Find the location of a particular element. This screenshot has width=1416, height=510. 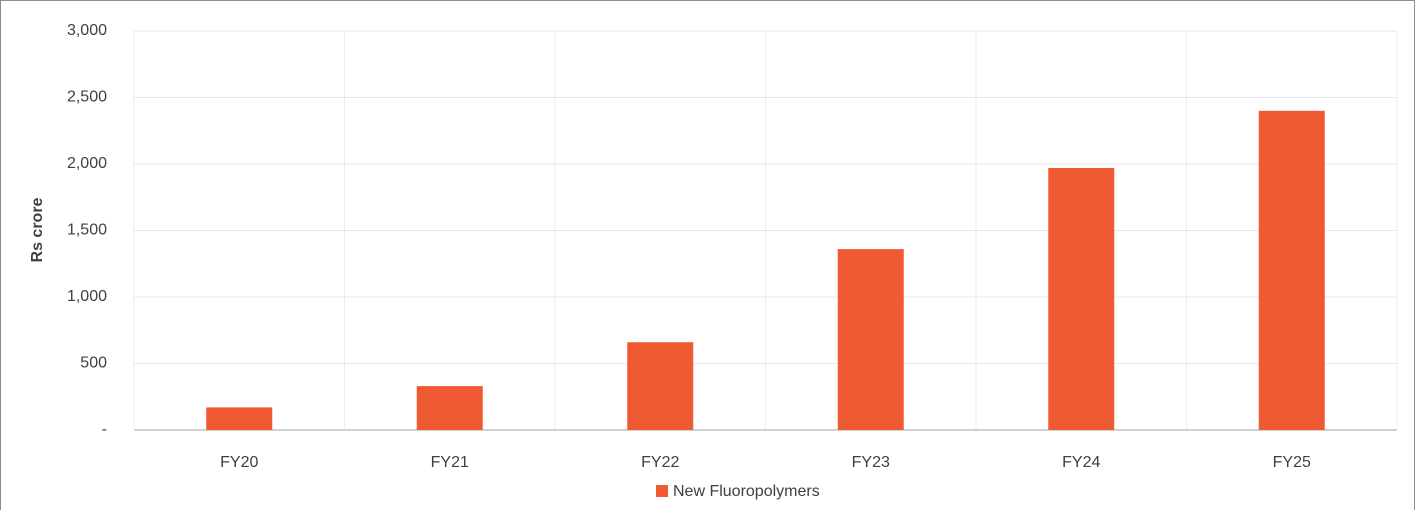

y-tick-label: 3,000 is located at coordinates (87, 30).